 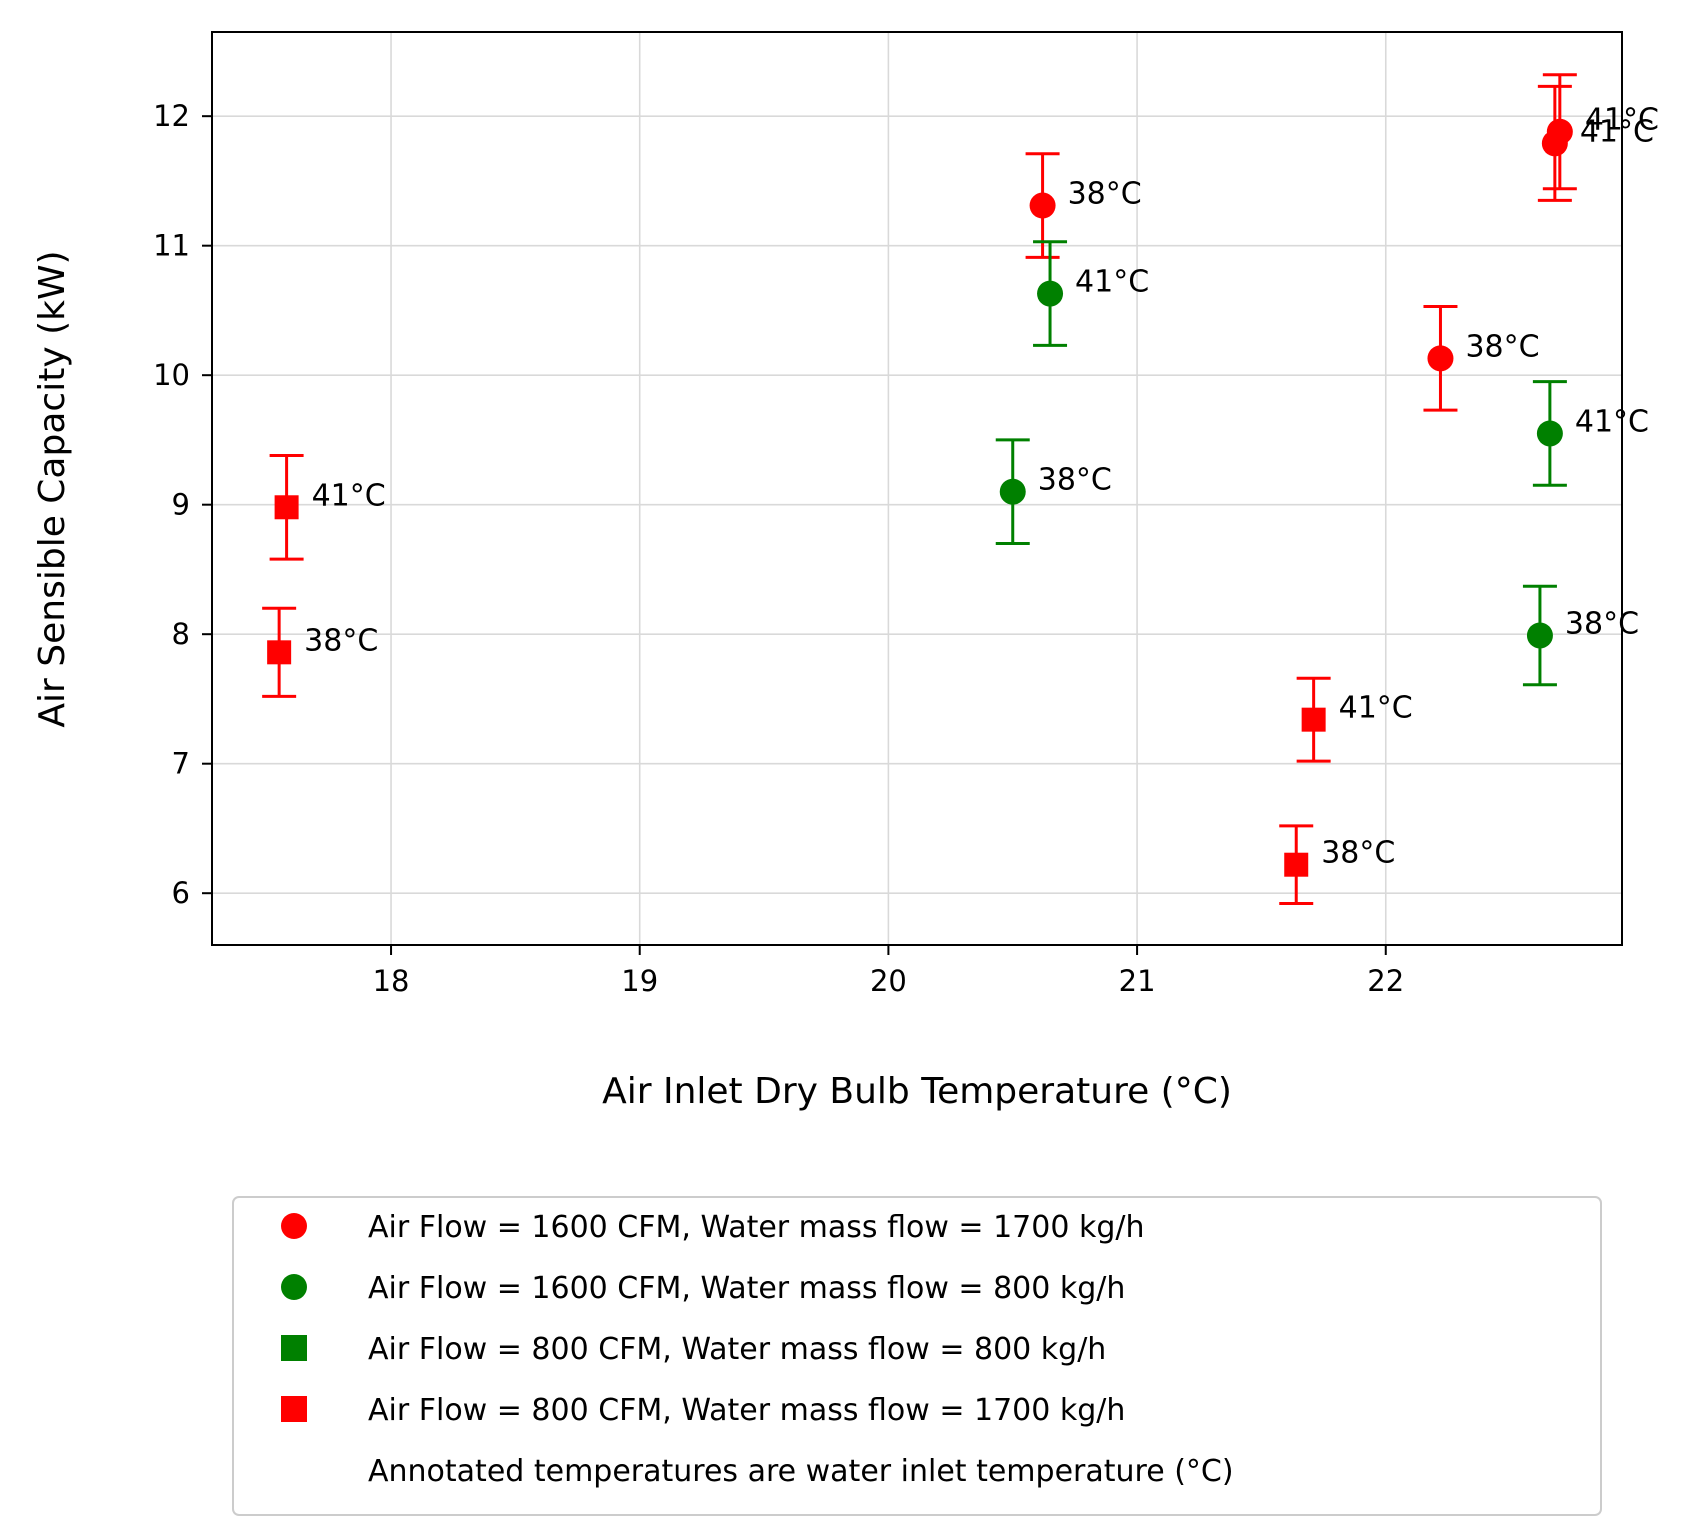 What do you see at coordinates (171, 116) in the screenshot?
I see `y-tick-label: 12` at bounding box center [171, 116].